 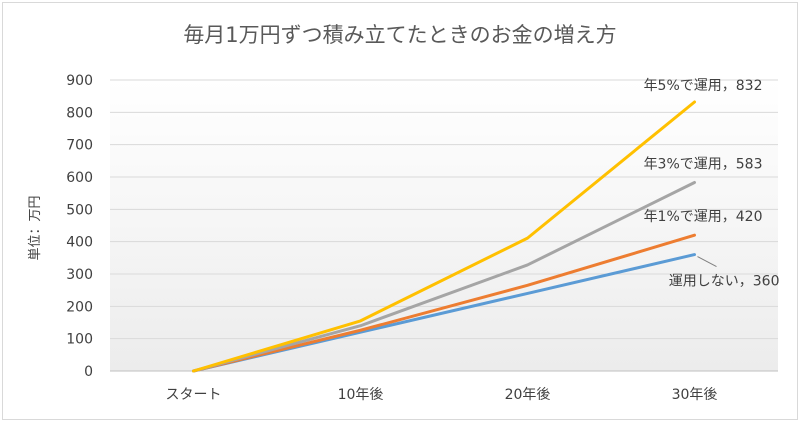 I want to click on y-axis-label: 単位：万円, so click(x=35, y=227).